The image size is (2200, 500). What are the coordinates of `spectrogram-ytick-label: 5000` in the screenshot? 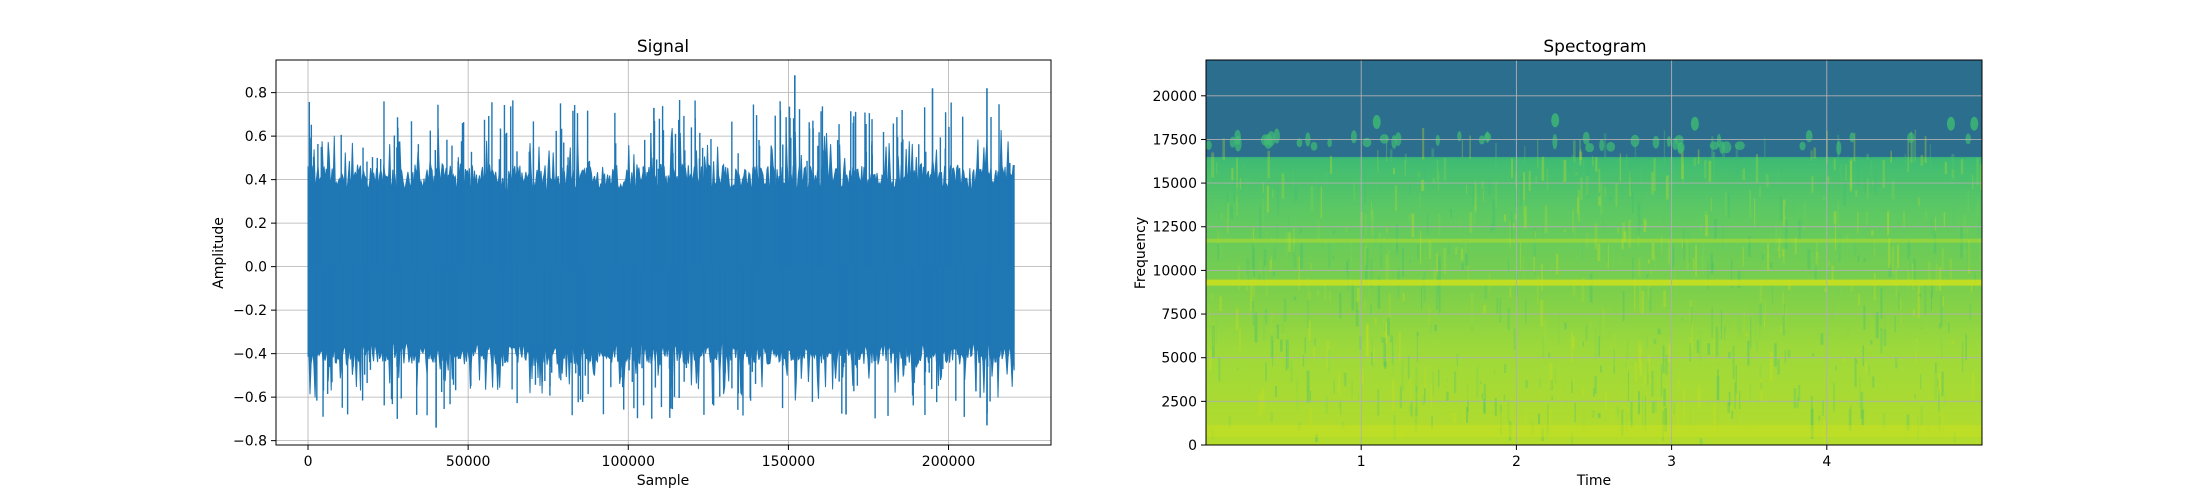 It's located at (1179, 359).